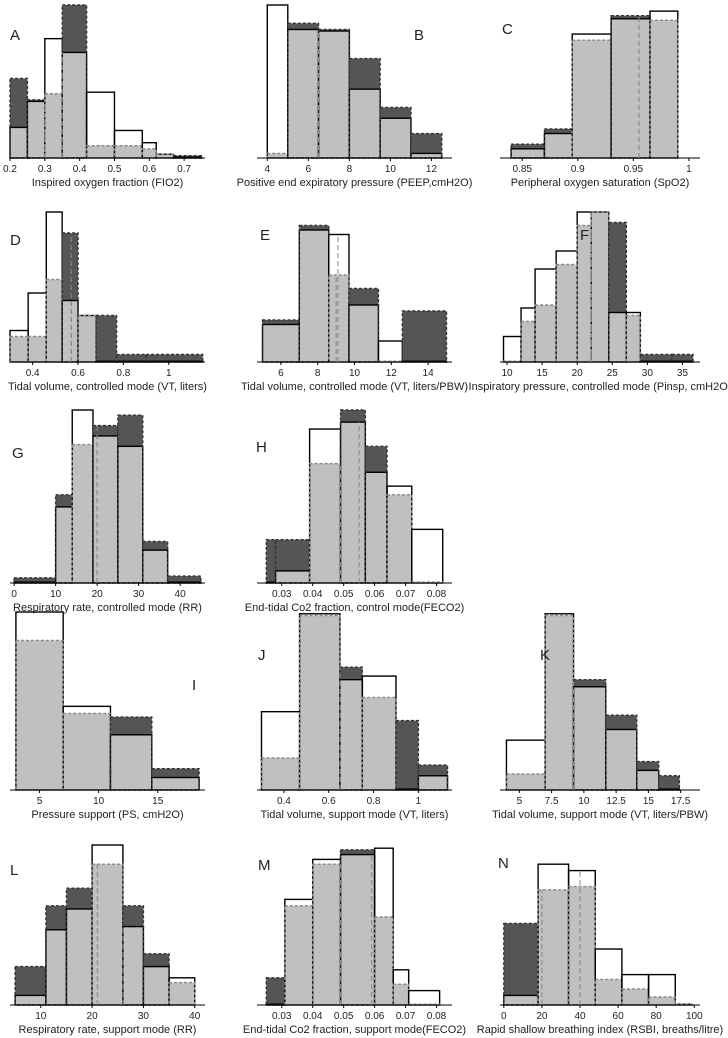 This screenshot has width=728, height=1038. I want to click on panel-letter: H, so click(261, 447).